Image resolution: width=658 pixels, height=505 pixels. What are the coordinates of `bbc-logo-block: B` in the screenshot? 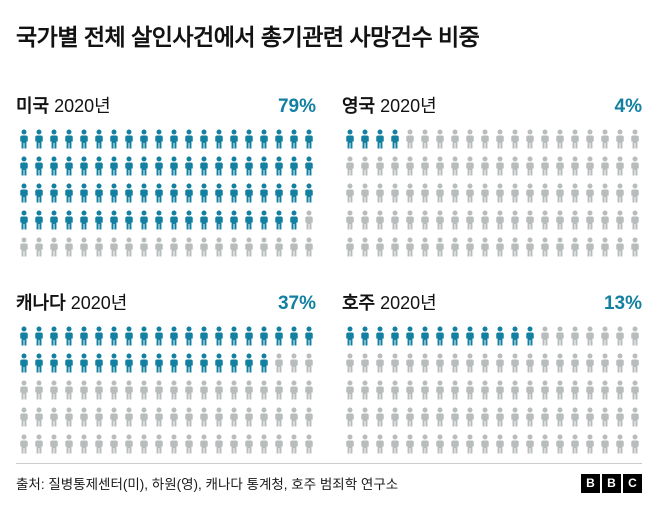 It's located at (611, 483).